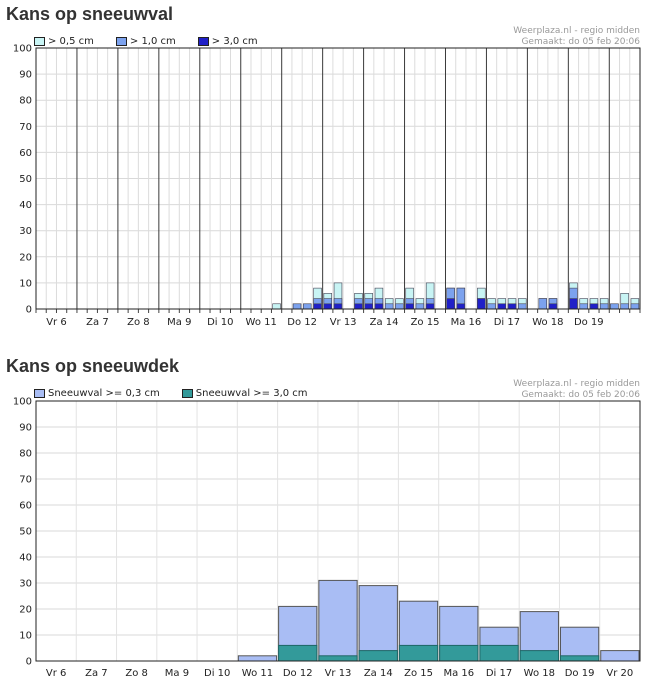 The image size is (658, 685). I want to click on legend-item: Sneeuwval >= 3,0 cm, so click(244, 393).